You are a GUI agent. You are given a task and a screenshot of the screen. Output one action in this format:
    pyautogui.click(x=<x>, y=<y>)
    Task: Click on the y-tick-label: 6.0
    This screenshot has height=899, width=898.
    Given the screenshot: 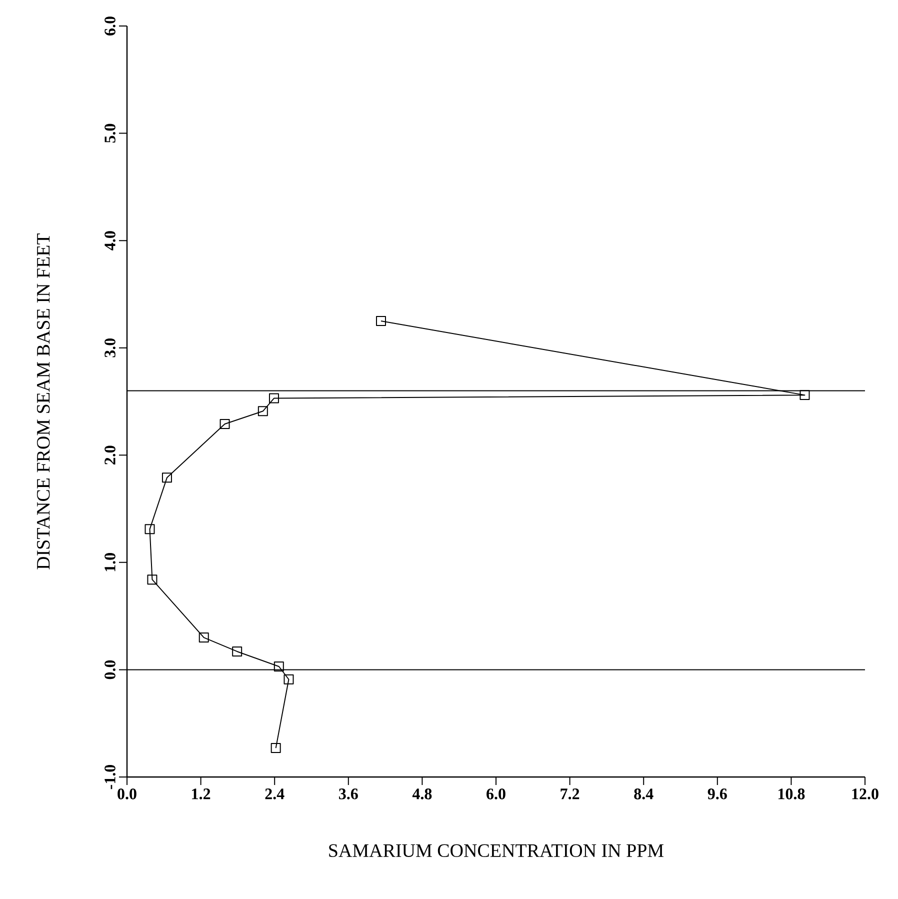 What is the action you would take?
    pyautogui.click(x=110, y=26)
    